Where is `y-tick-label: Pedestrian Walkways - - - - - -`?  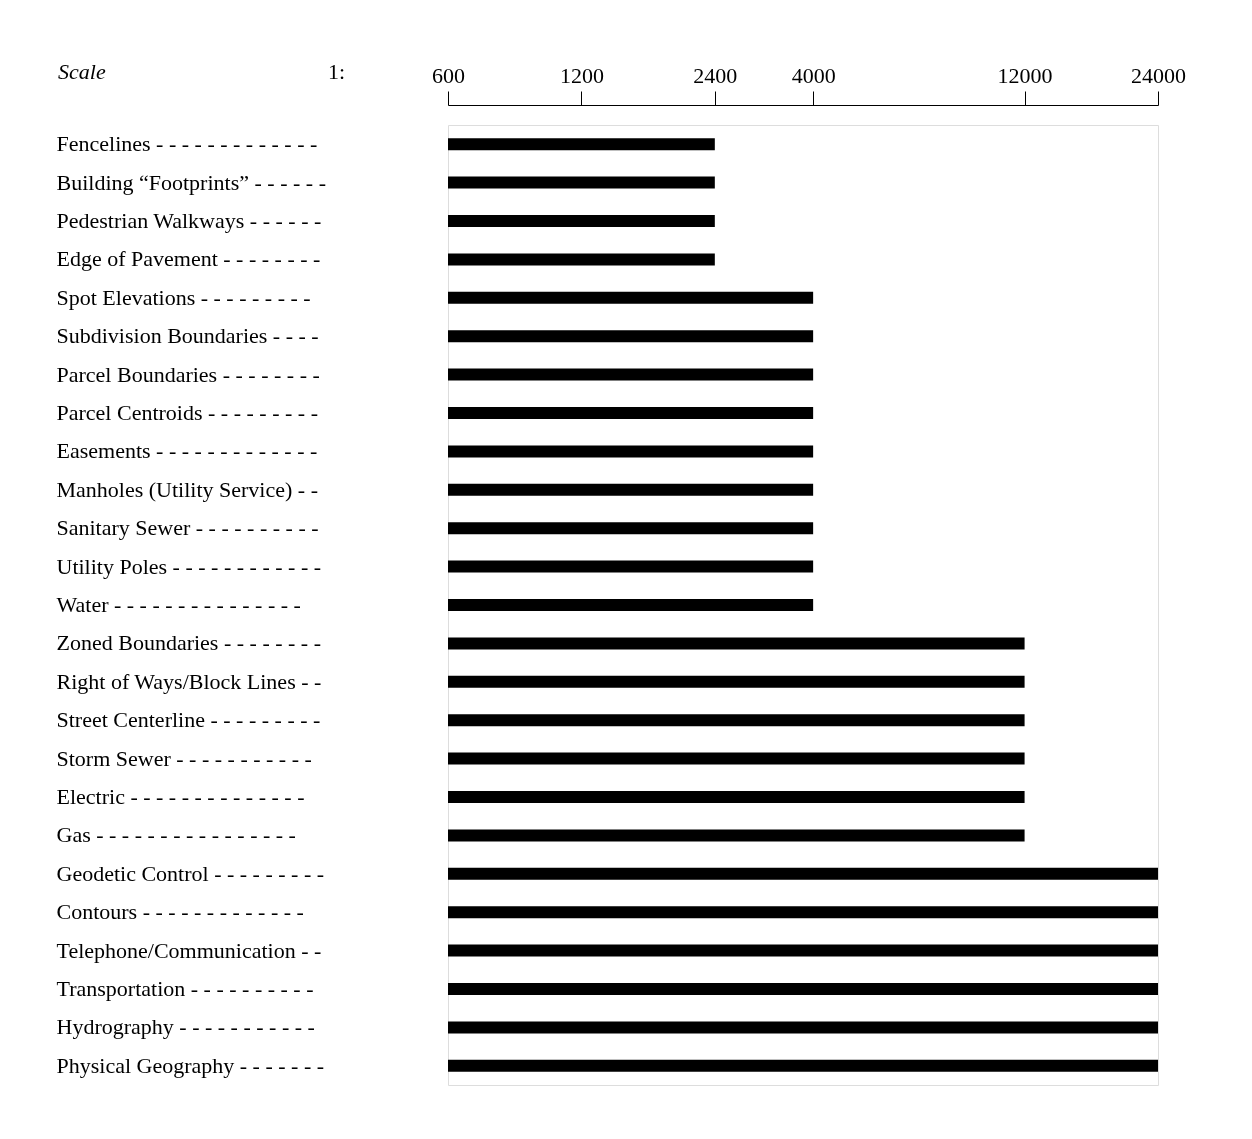 y-tick-label: Pedestrian Walkways - - - - - - is located at coordinates (189, 220).